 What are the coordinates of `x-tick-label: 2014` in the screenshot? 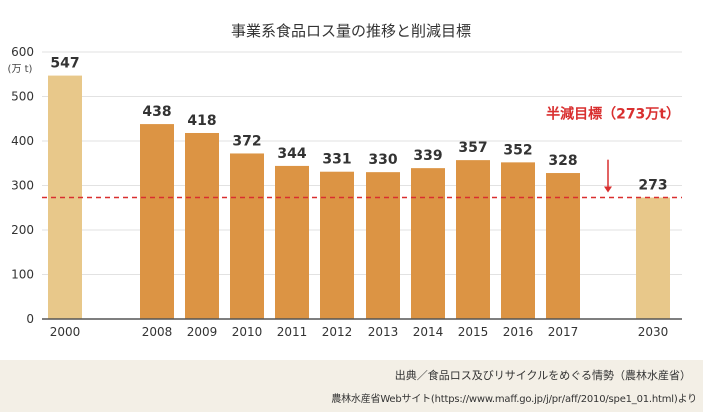 It's located at (428, 332).